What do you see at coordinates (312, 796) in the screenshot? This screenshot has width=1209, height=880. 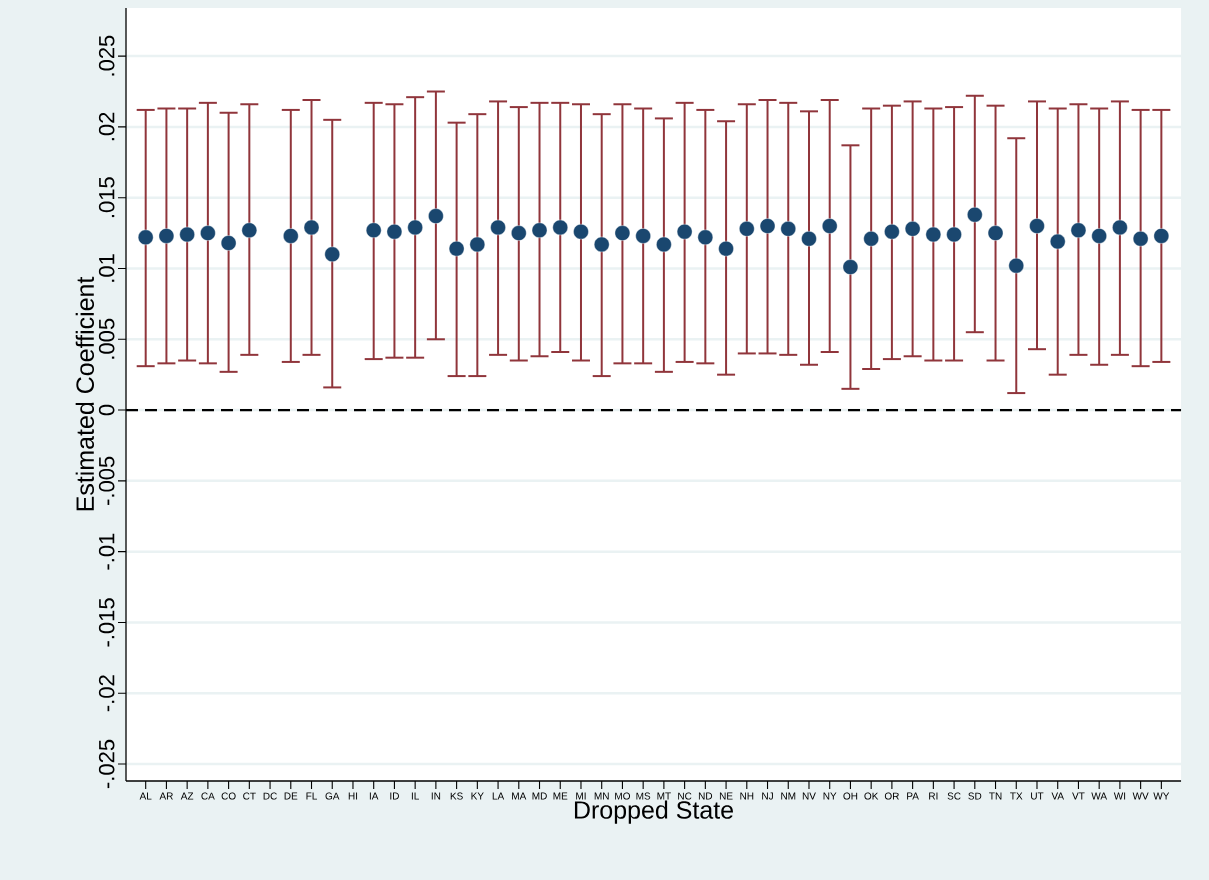 I see `x-tick-label: FL` at bounding box center [312, 796].